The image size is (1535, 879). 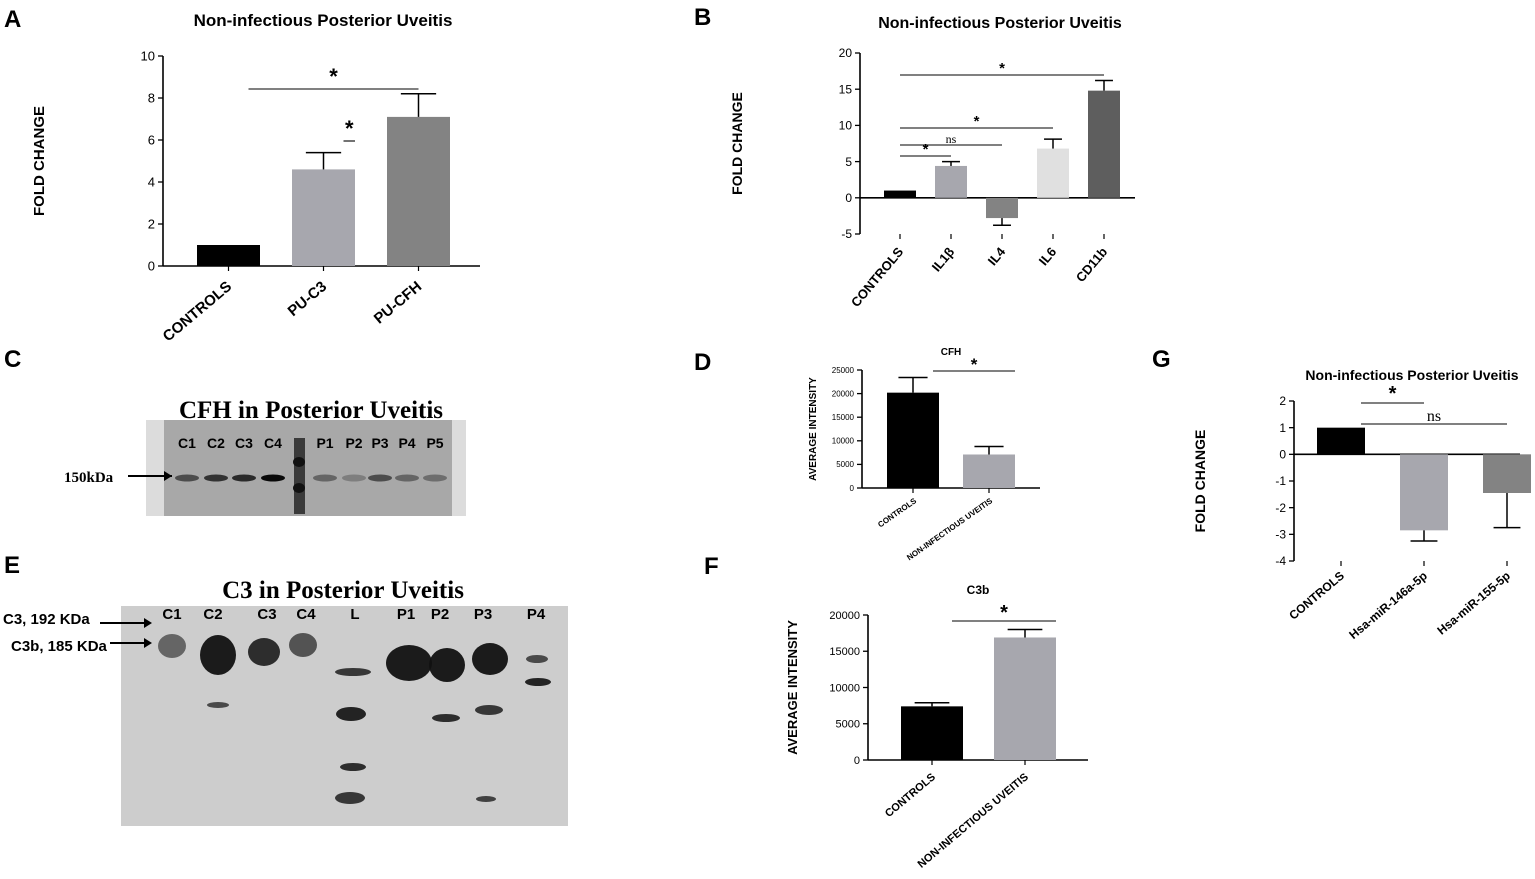 I want to click on blot-cfh-lane-label: P4, so click(x=406, y=443).